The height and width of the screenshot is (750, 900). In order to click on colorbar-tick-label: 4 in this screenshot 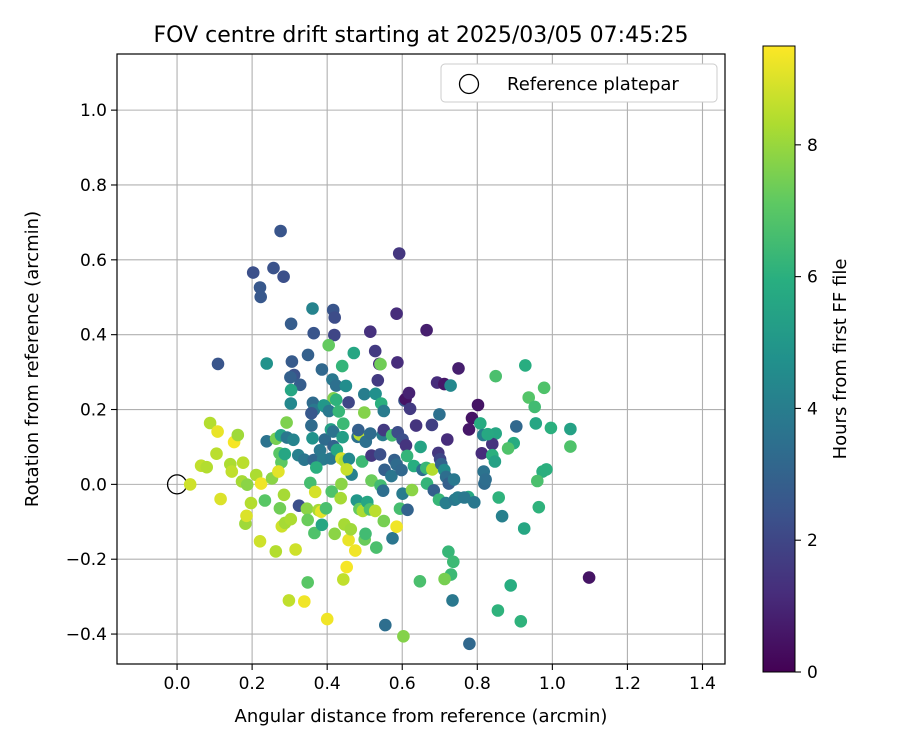, I will do `click(812, 409)`.